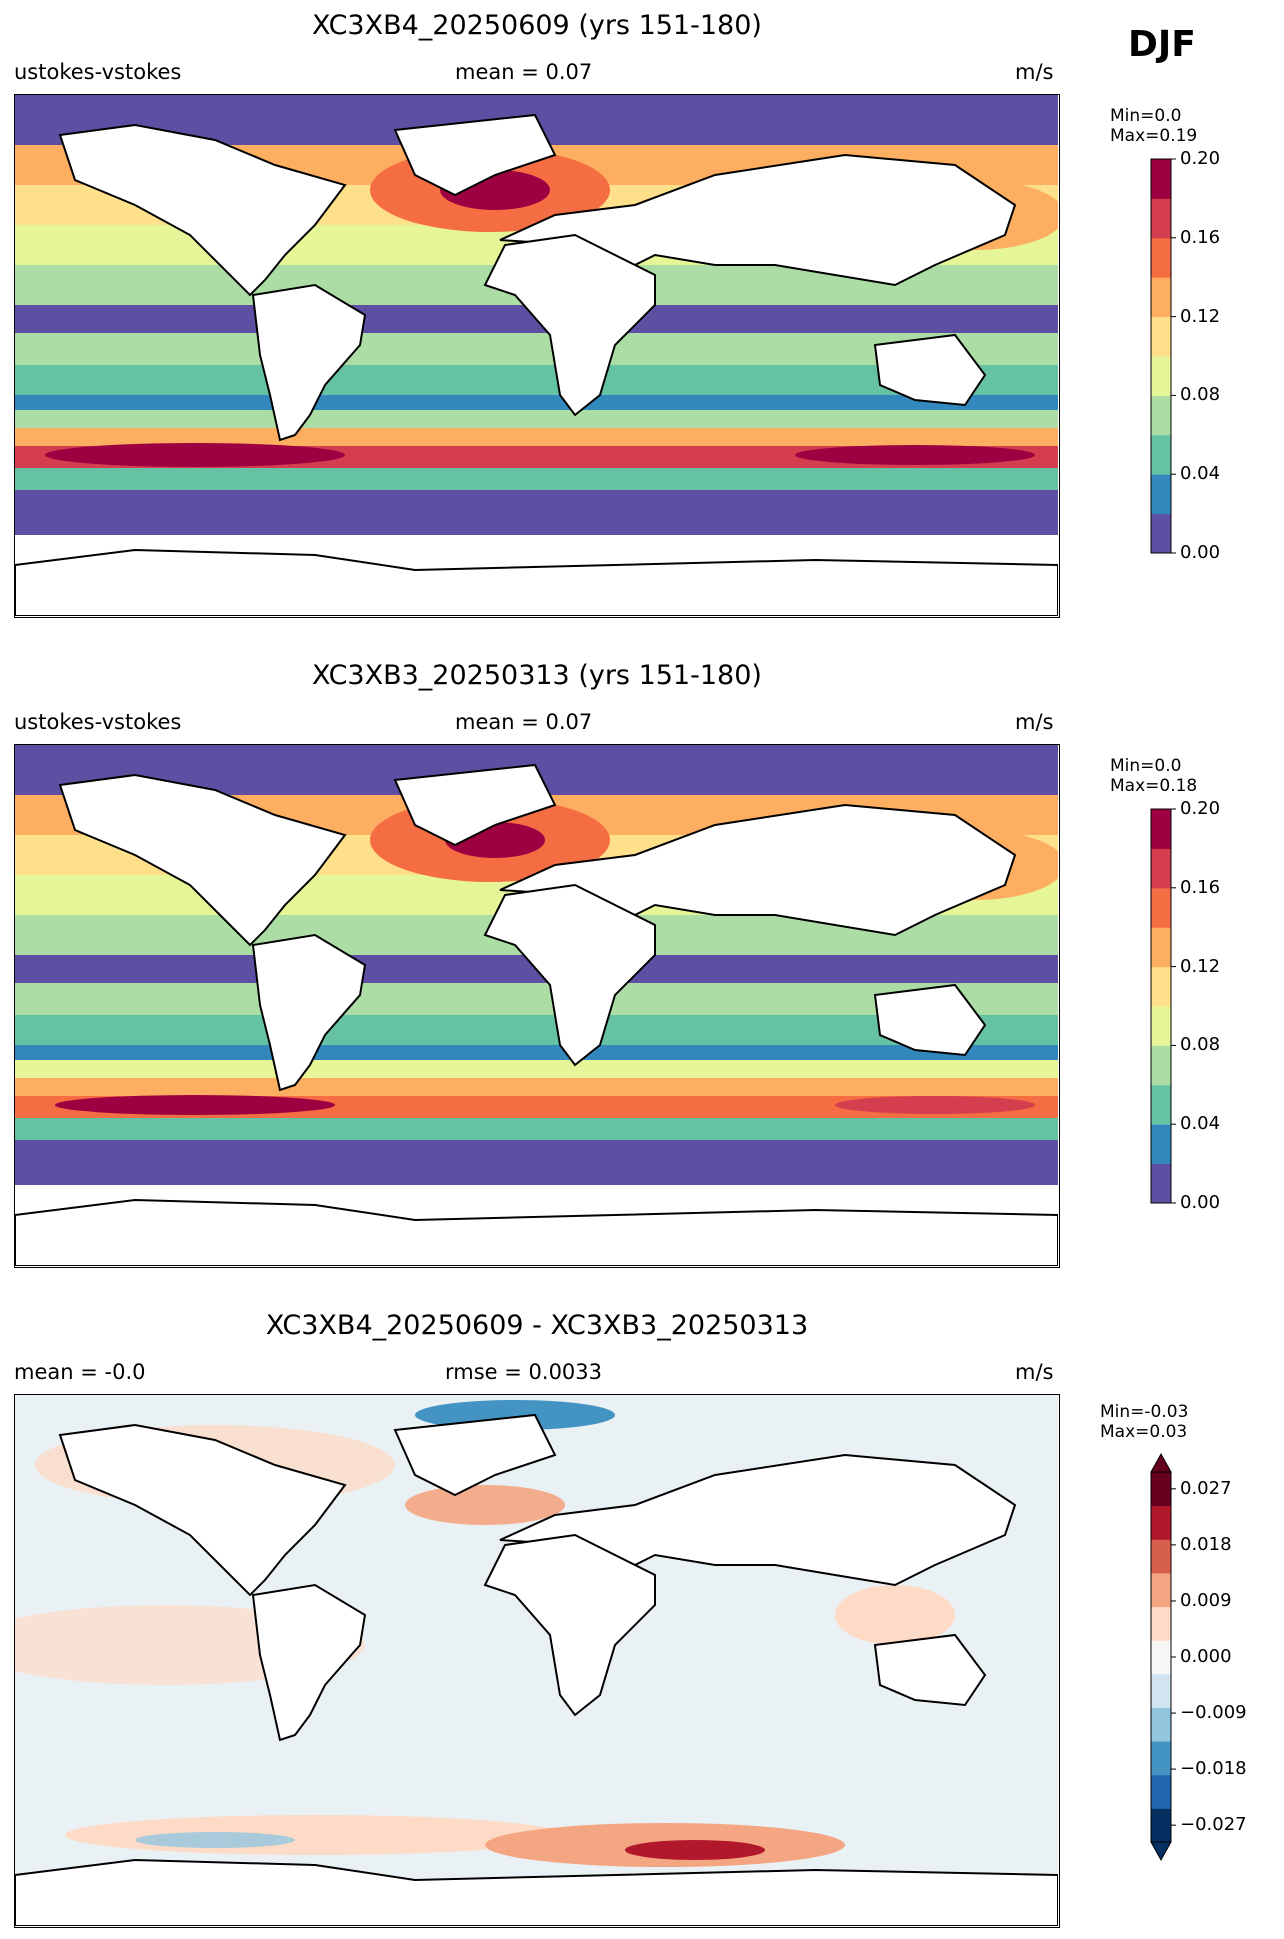  What do you see at coordinates (524, 722) in the screenshot?
I see `panel-2-mean-label: mean = 0.07` at bounding box center [524, 722].